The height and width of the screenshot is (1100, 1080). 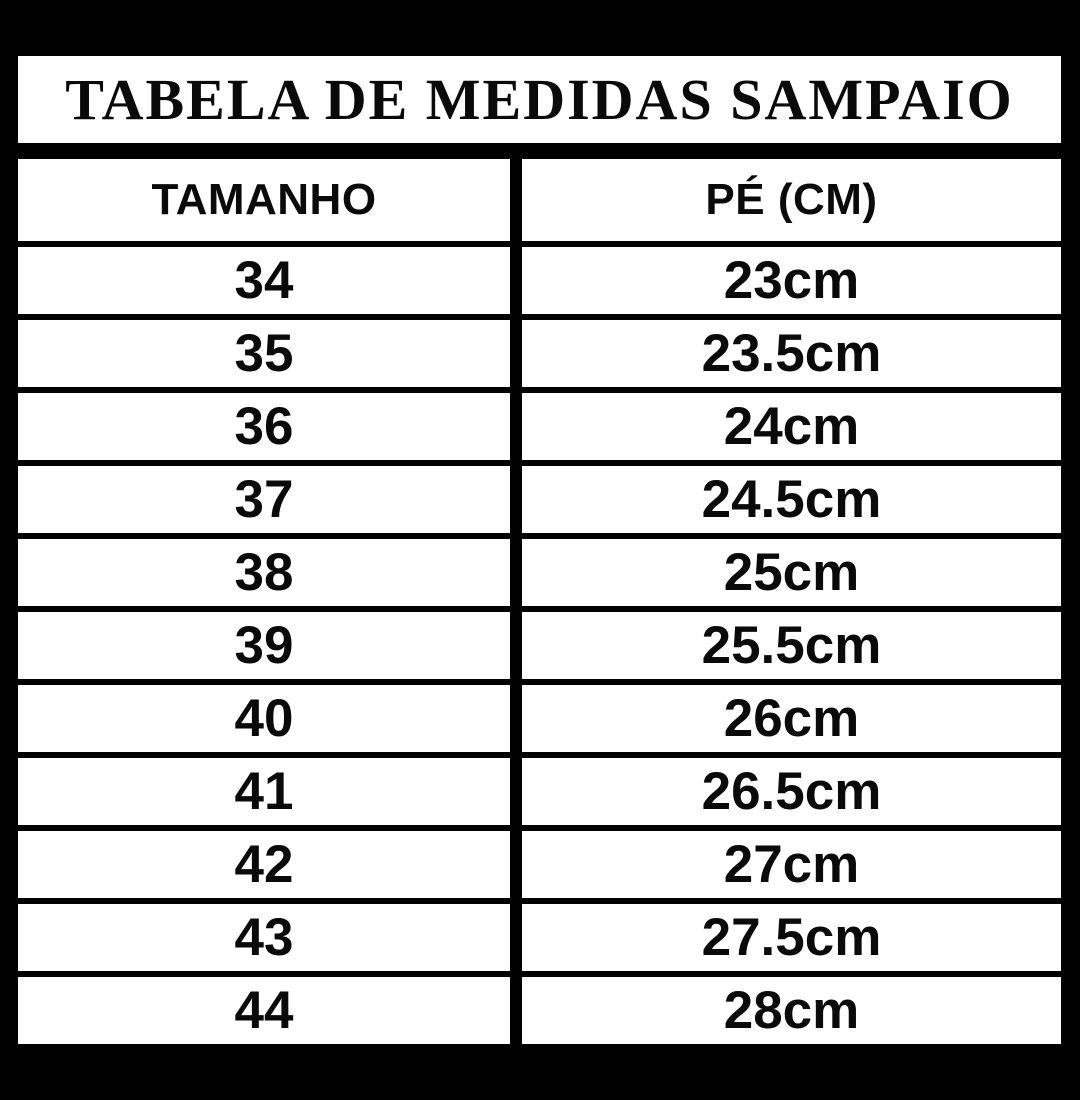 I want to click on size-cell: 43, so click(x=264, y=937).